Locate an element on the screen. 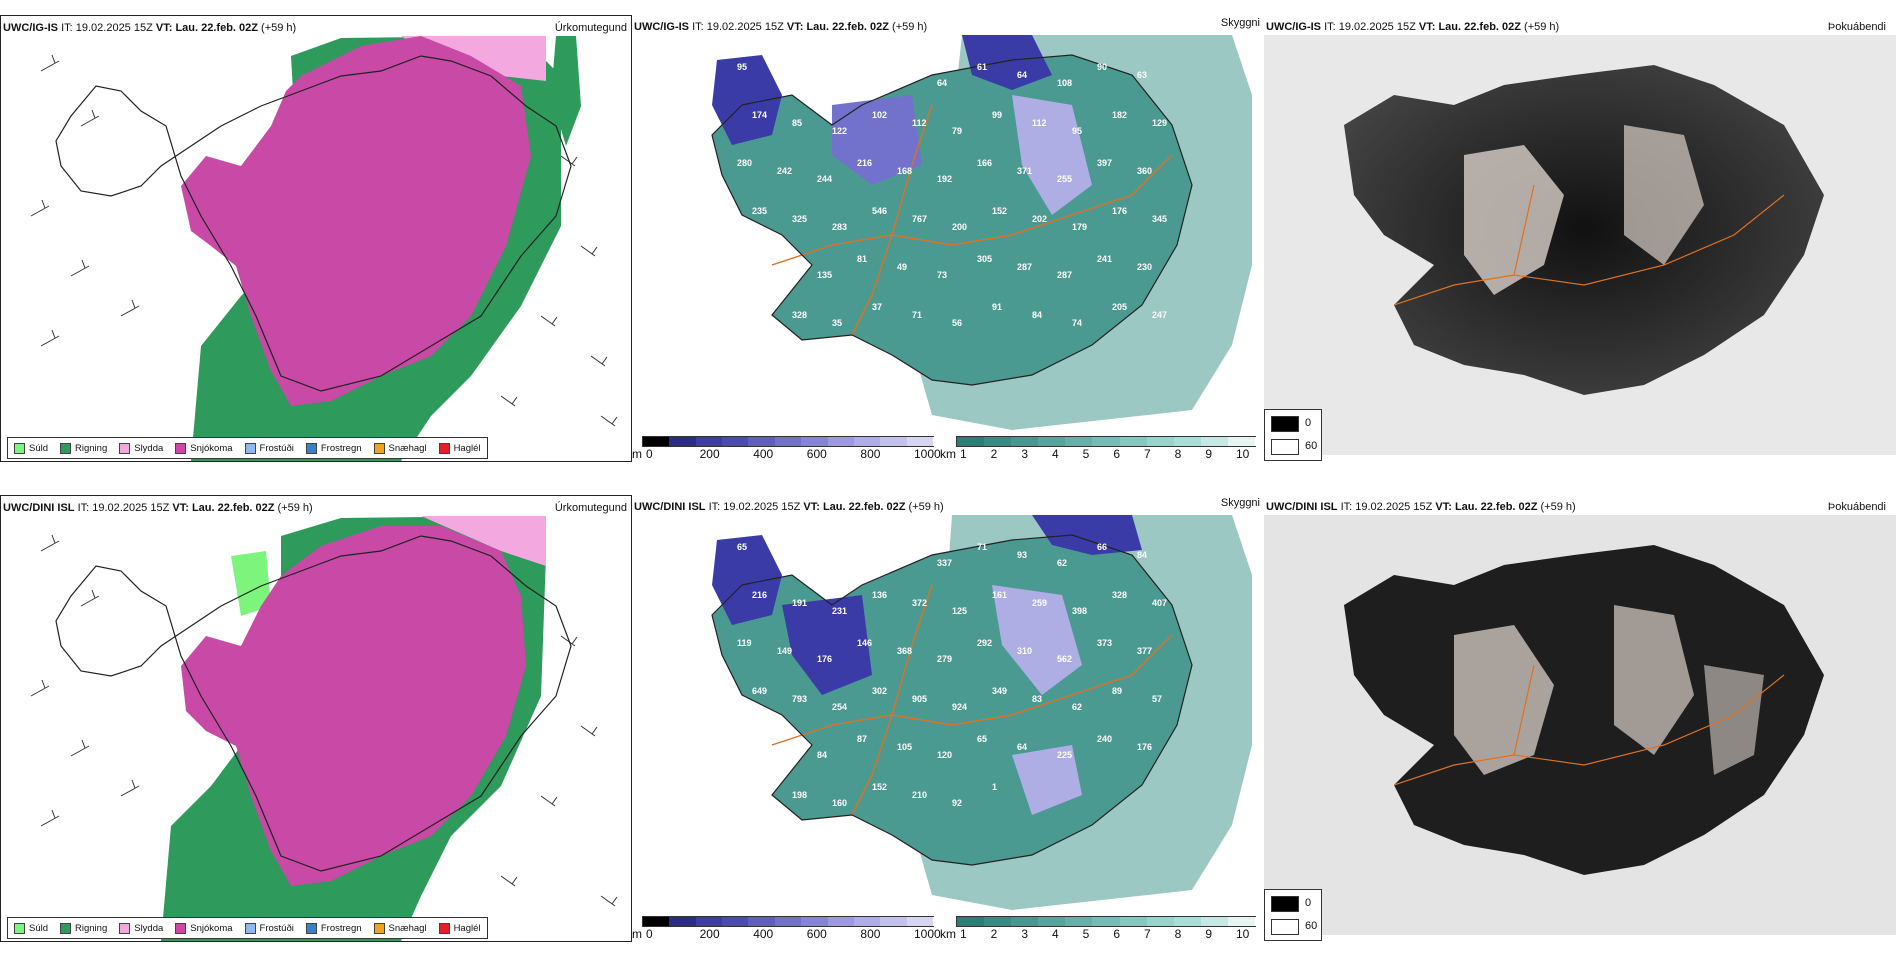 The image size is (1900, 960). colorbar-tick-label: 4 is located at coordinates (1055, 934).